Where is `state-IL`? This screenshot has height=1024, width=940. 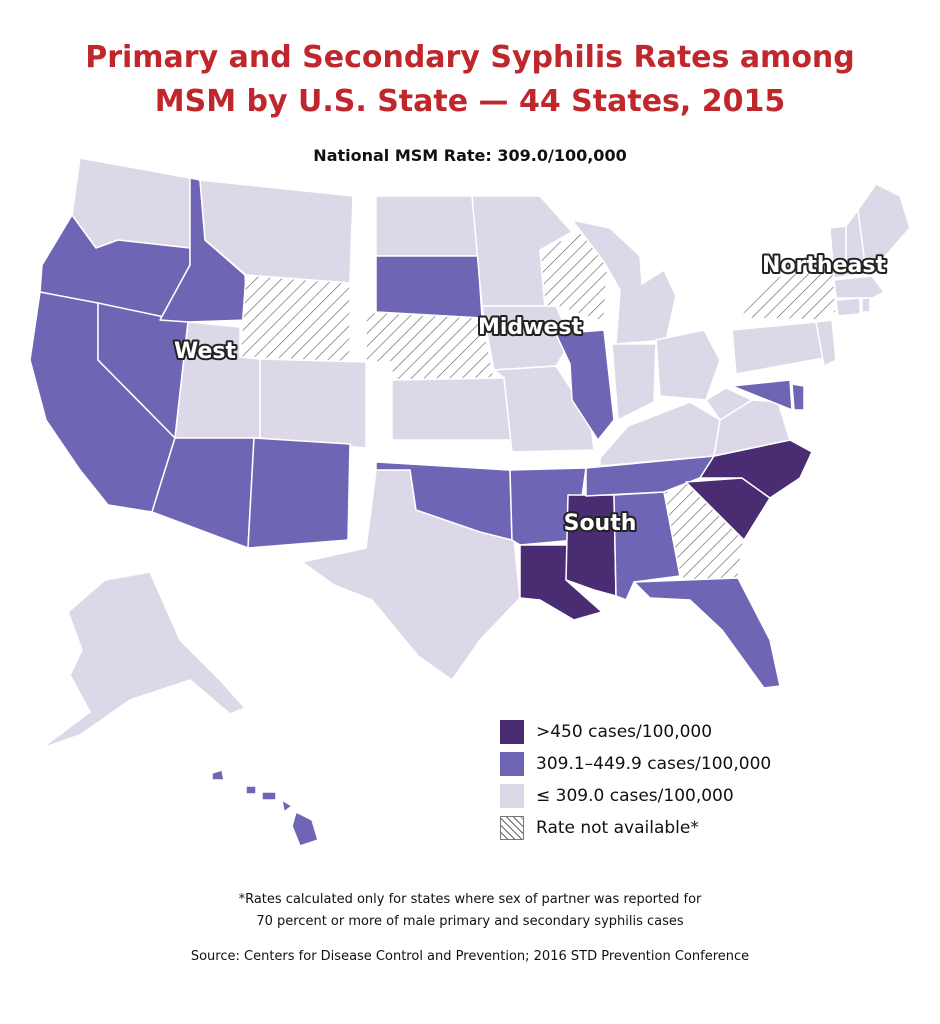 state-IL is located at coordinates (585, 385).